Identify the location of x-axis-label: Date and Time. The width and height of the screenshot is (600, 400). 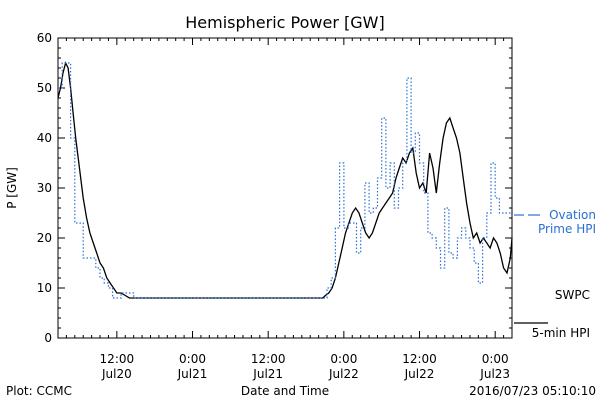
(285, 391).